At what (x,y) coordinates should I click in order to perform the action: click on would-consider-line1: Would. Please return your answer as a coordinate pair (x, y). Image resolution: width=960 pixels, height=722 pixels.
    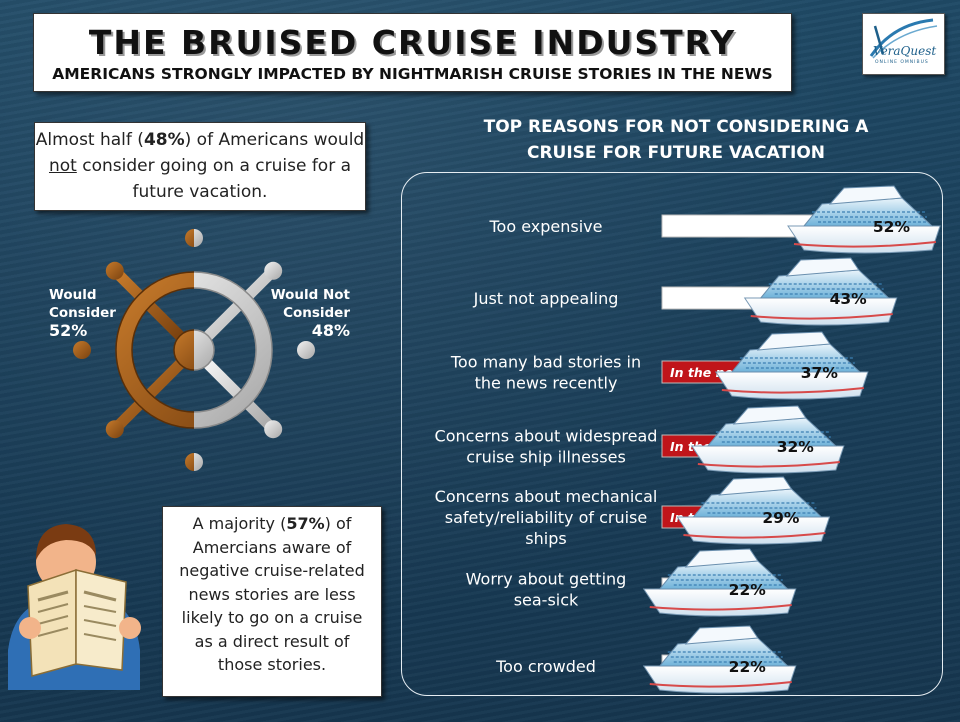
    Looking at the image, I should click on (73, 295).